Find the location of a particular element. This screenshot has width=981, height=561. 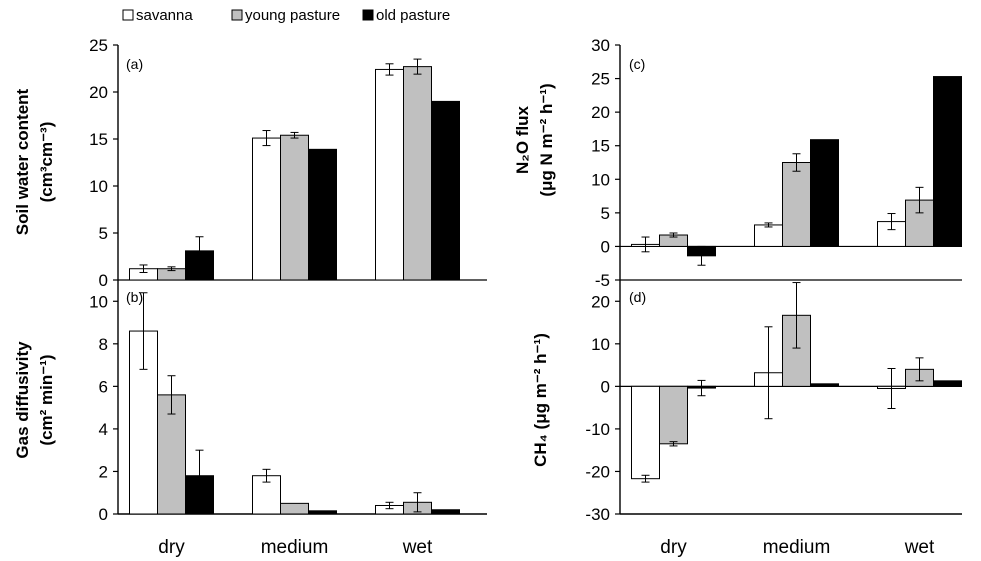

y-axis-label: CH₄ (μg m⁻² h⁻¹) is located at coordinates (540, 400).